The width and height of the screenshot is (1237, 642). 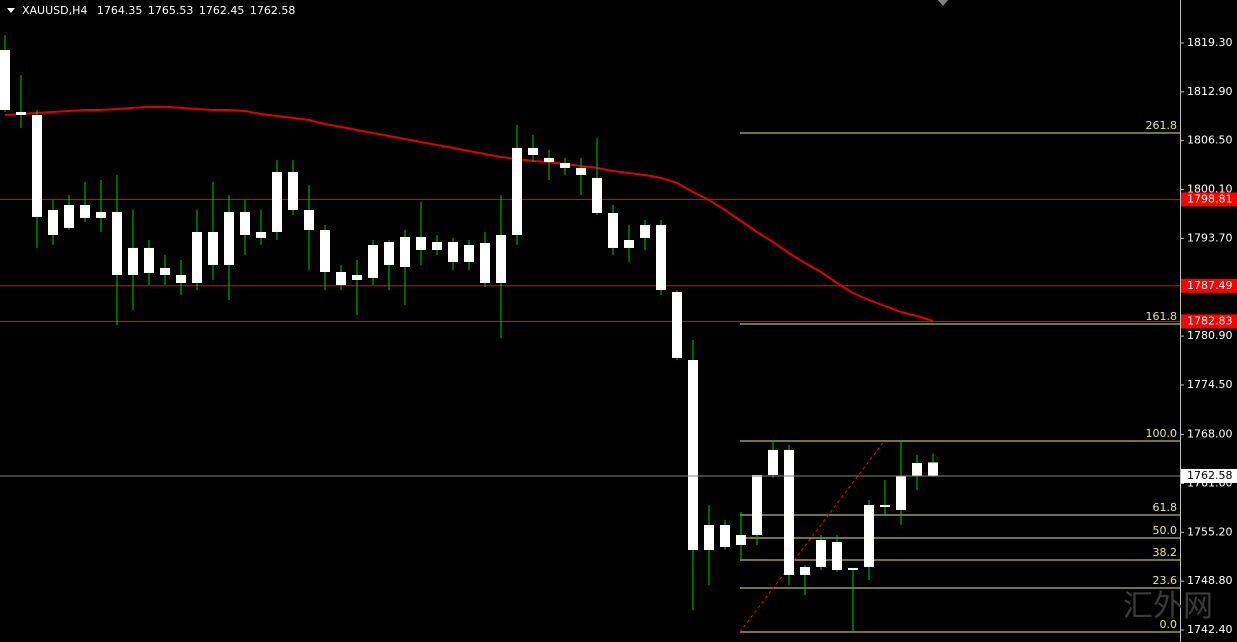 What do you see at coordinates (1210, 531) in the screenshot?
I see `y-tick-label: 1755.20` at bounding box center [1210, 531].